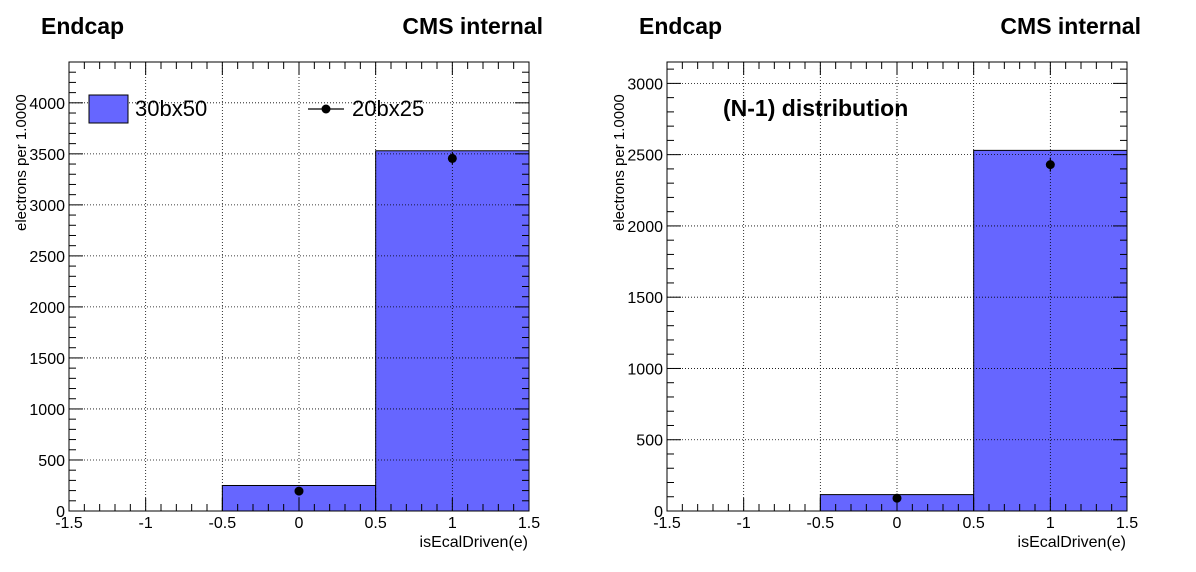 The width and height of the screenshot is (1196, 572). What do you see at coordinates (47, 155) in the screenshot?
I see `y-tick-label: 3500` at bounding box center [47, 155].